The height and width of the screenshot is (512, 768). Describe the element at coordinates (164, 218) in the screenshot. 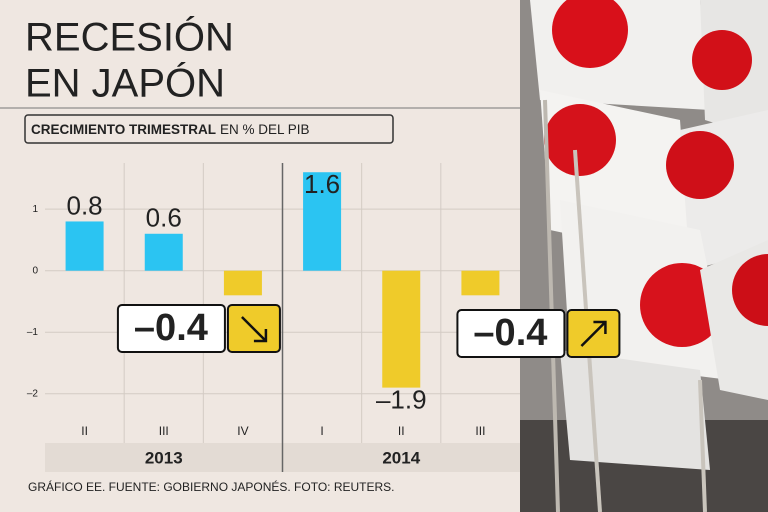

I see `value-label: 0.6` at that location.